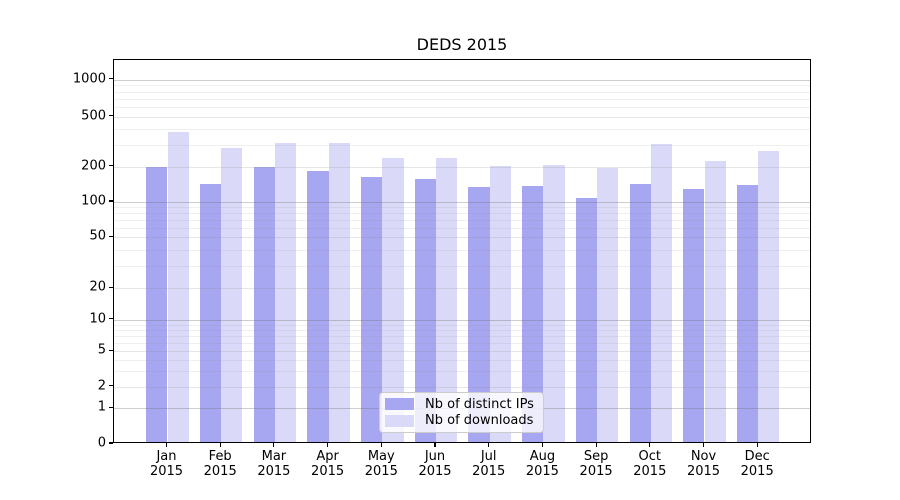 Image resolution: width=900 pixels, height=500 pixels. I want to click on bar-downloads-sep, so click(608, 305).